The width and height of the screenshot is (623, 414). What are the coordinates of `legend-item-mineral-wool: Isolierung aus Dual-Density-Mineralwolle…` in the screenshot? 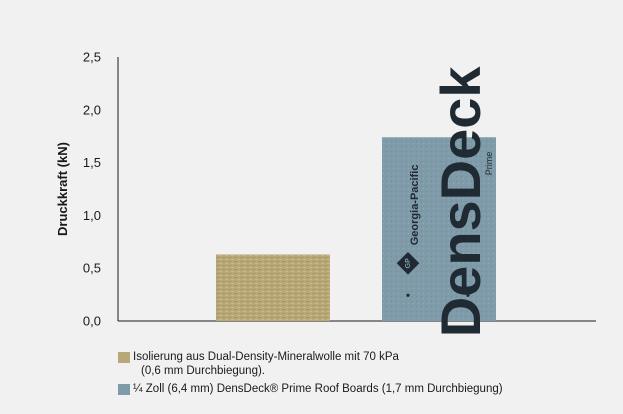 It's located at (310, 364).